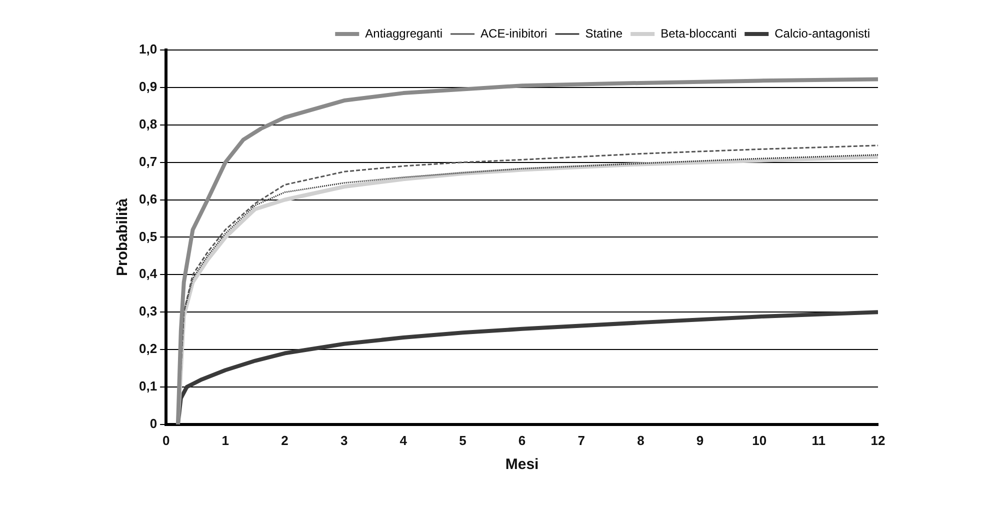 The width and height of the screenshot is (988, 508). Describe the element at coordinates (226, 440) in the screenshot. I see `x-tick-label: 1` at that location.